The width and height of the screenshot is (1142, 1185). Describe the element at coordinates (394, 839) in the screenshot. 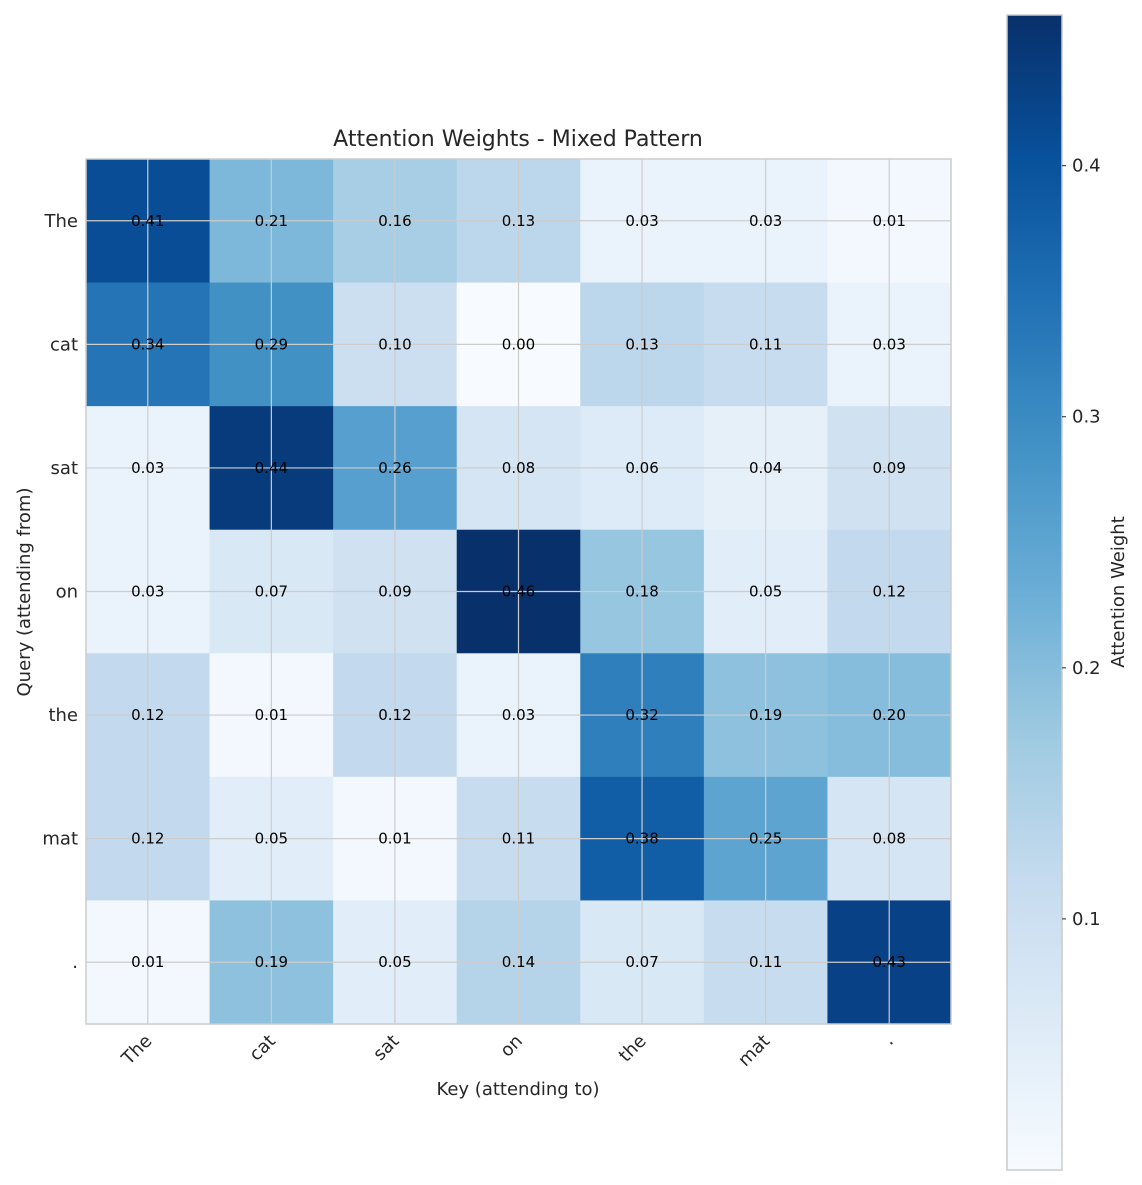

I see `cell-value-label-r5-c2: 0.01` at that location.